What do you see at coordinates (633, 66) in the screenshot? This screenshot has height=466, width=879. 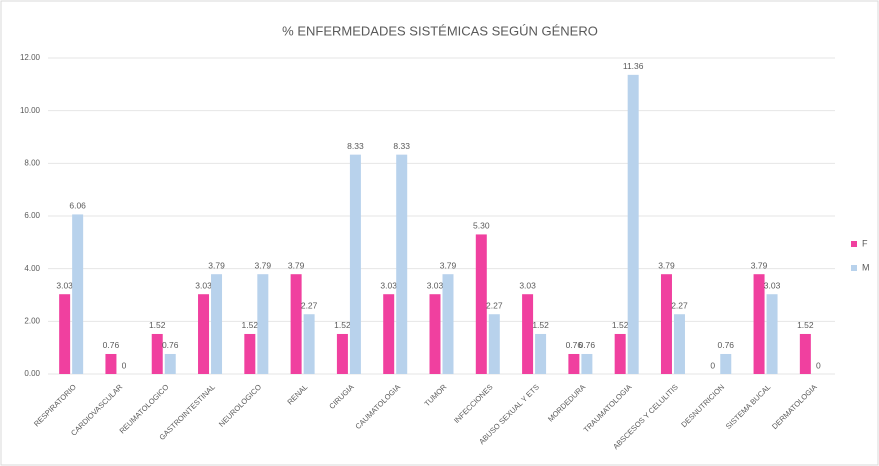 I see `value-label: 11.36` at bounding box center [633, 66].